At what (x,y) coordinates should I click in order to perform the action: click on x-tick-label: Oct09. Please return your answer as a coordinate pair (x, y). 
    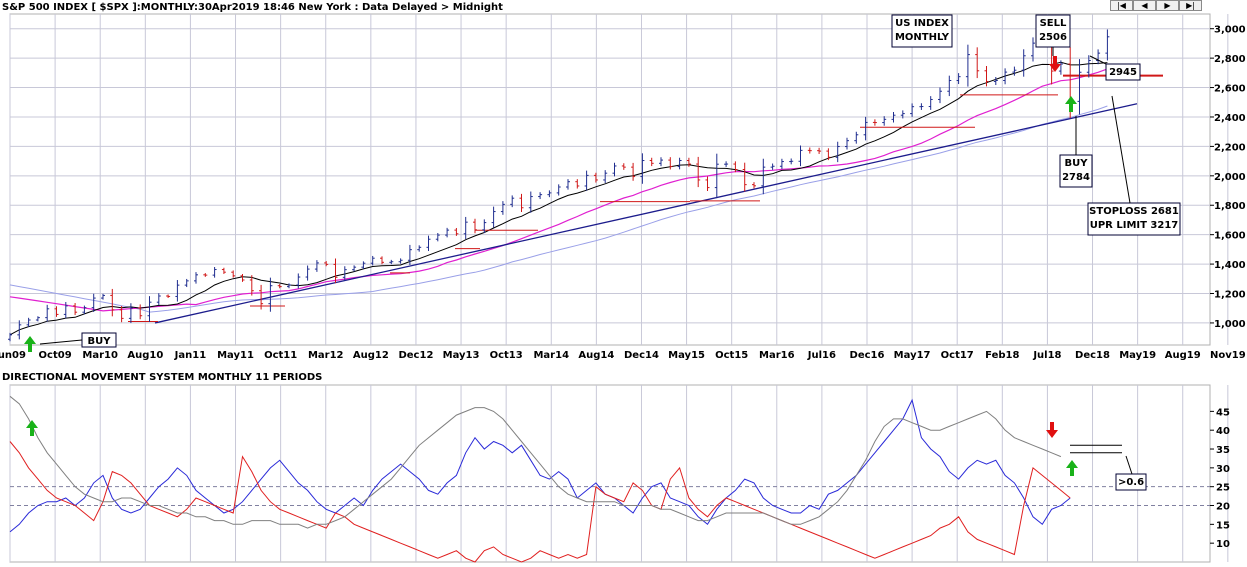
    Looking at the image, I should click on (55, 355).